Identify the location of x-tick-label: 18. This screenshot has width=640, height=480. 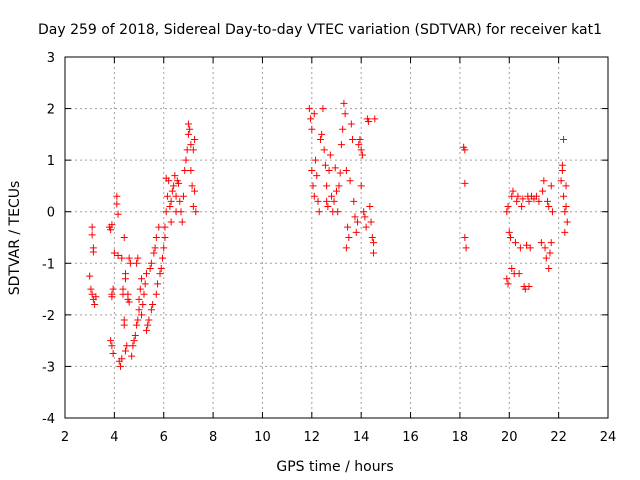
(460, 437).